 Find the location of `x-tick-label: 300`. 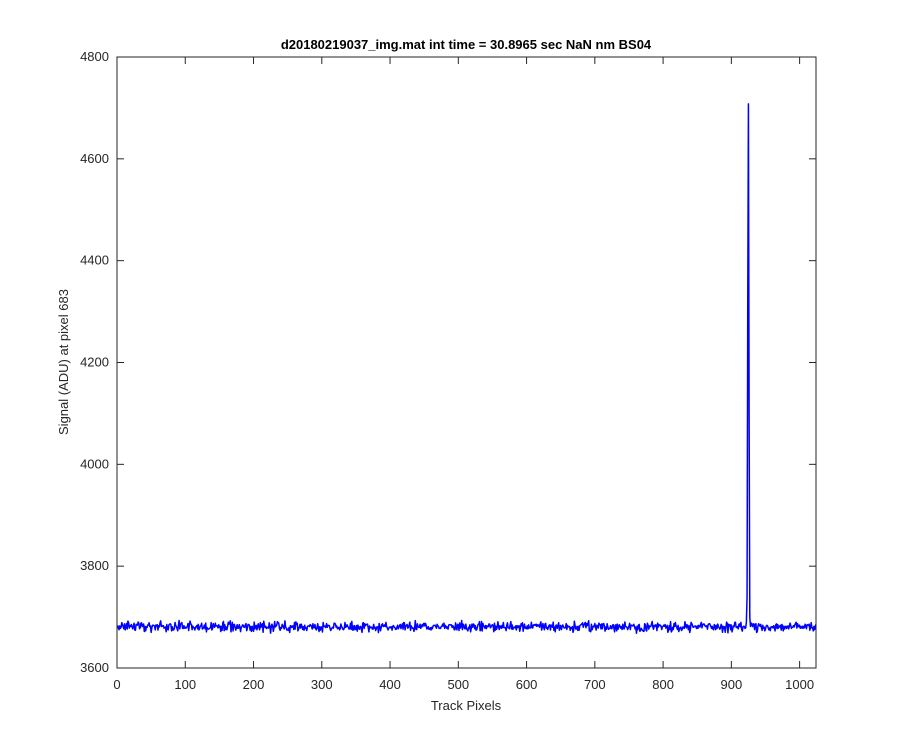

x-tick-label: 300 is located at coordinates (322, 684).